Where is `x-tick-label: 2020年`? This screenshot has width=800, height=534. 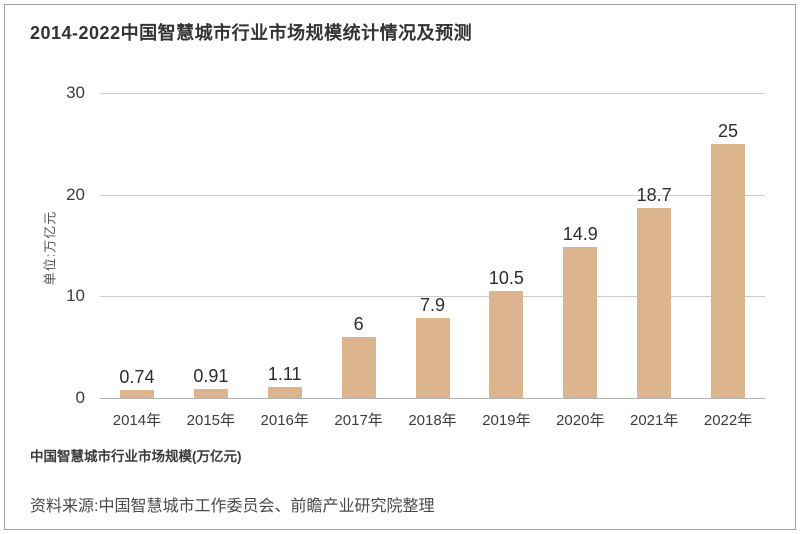
x-tick-label: 2020年 is located at coordinates (580, 420).